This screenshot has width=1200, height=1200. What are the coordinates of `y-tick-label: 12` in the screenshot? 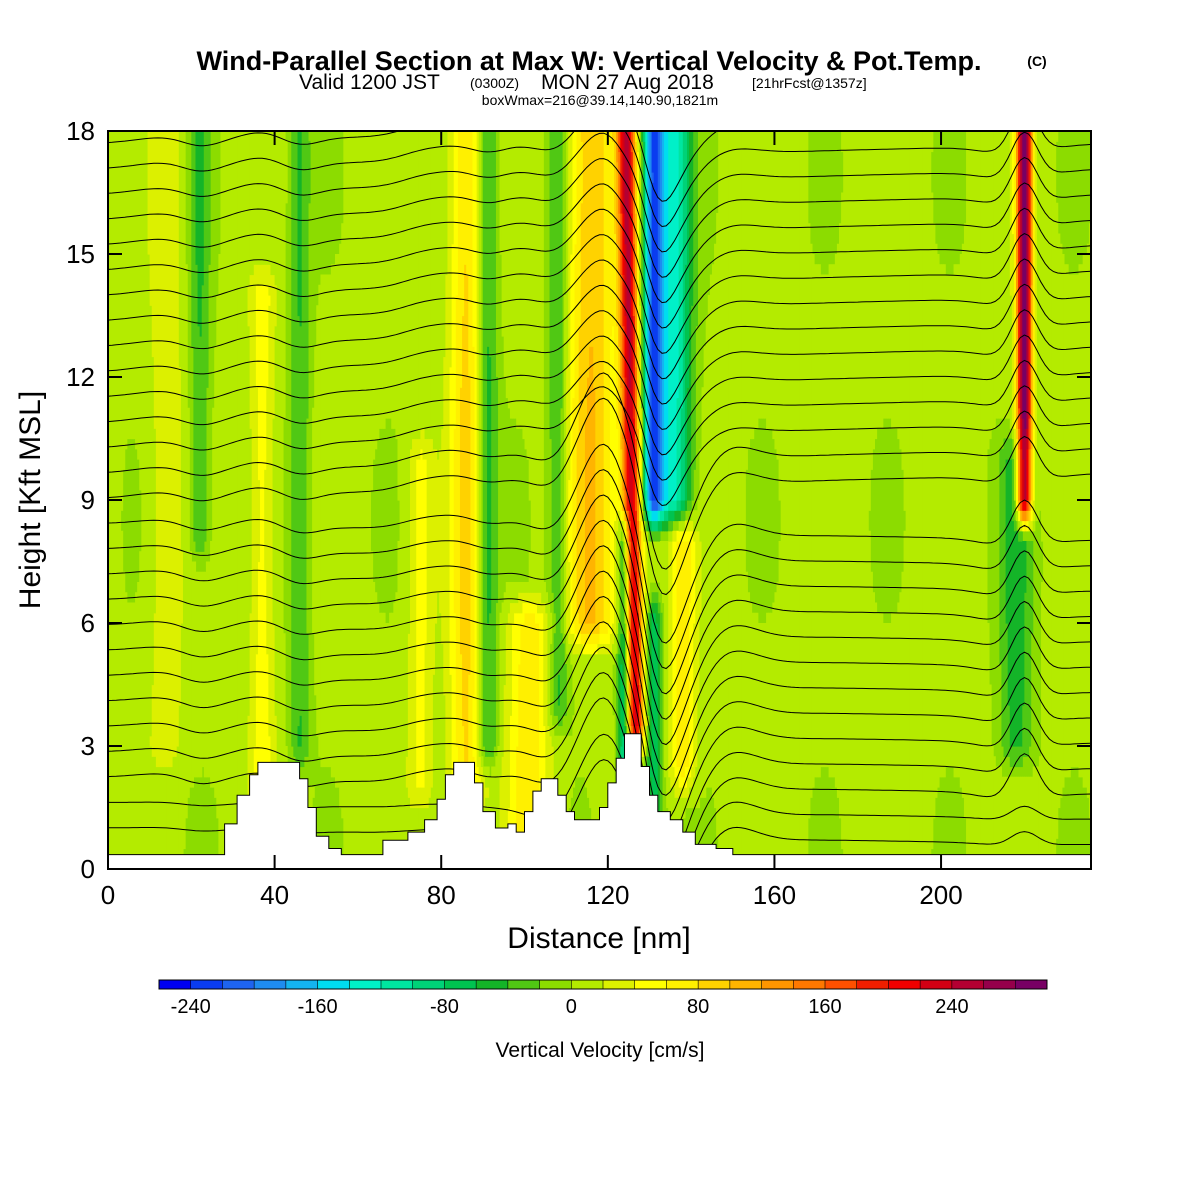 It's located at (80, 377).